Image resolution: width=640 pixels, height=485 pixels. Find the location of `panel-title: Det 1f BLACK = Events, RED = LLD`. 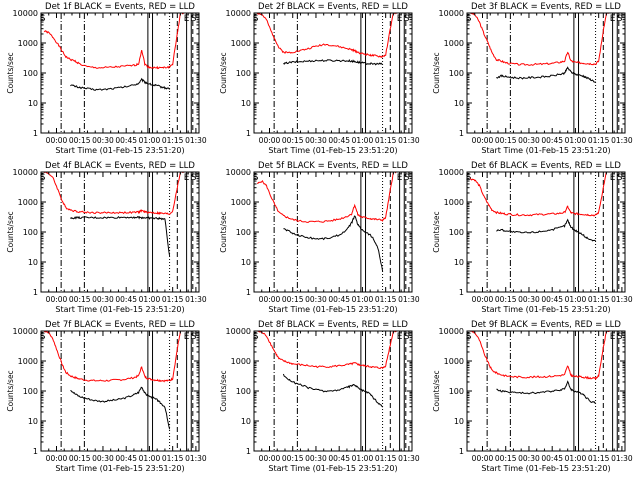

panel-title: Det 1f BLACK = Events, RED = LLD is located at coordinates (120, 7).